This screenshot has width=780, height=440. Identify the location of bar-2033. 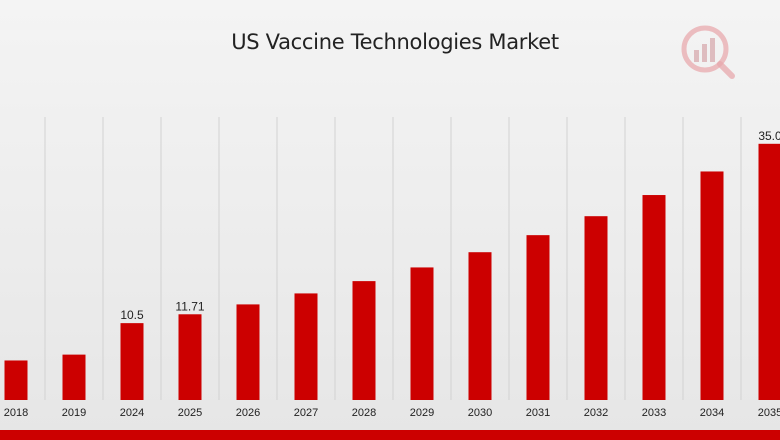
(654, 297).